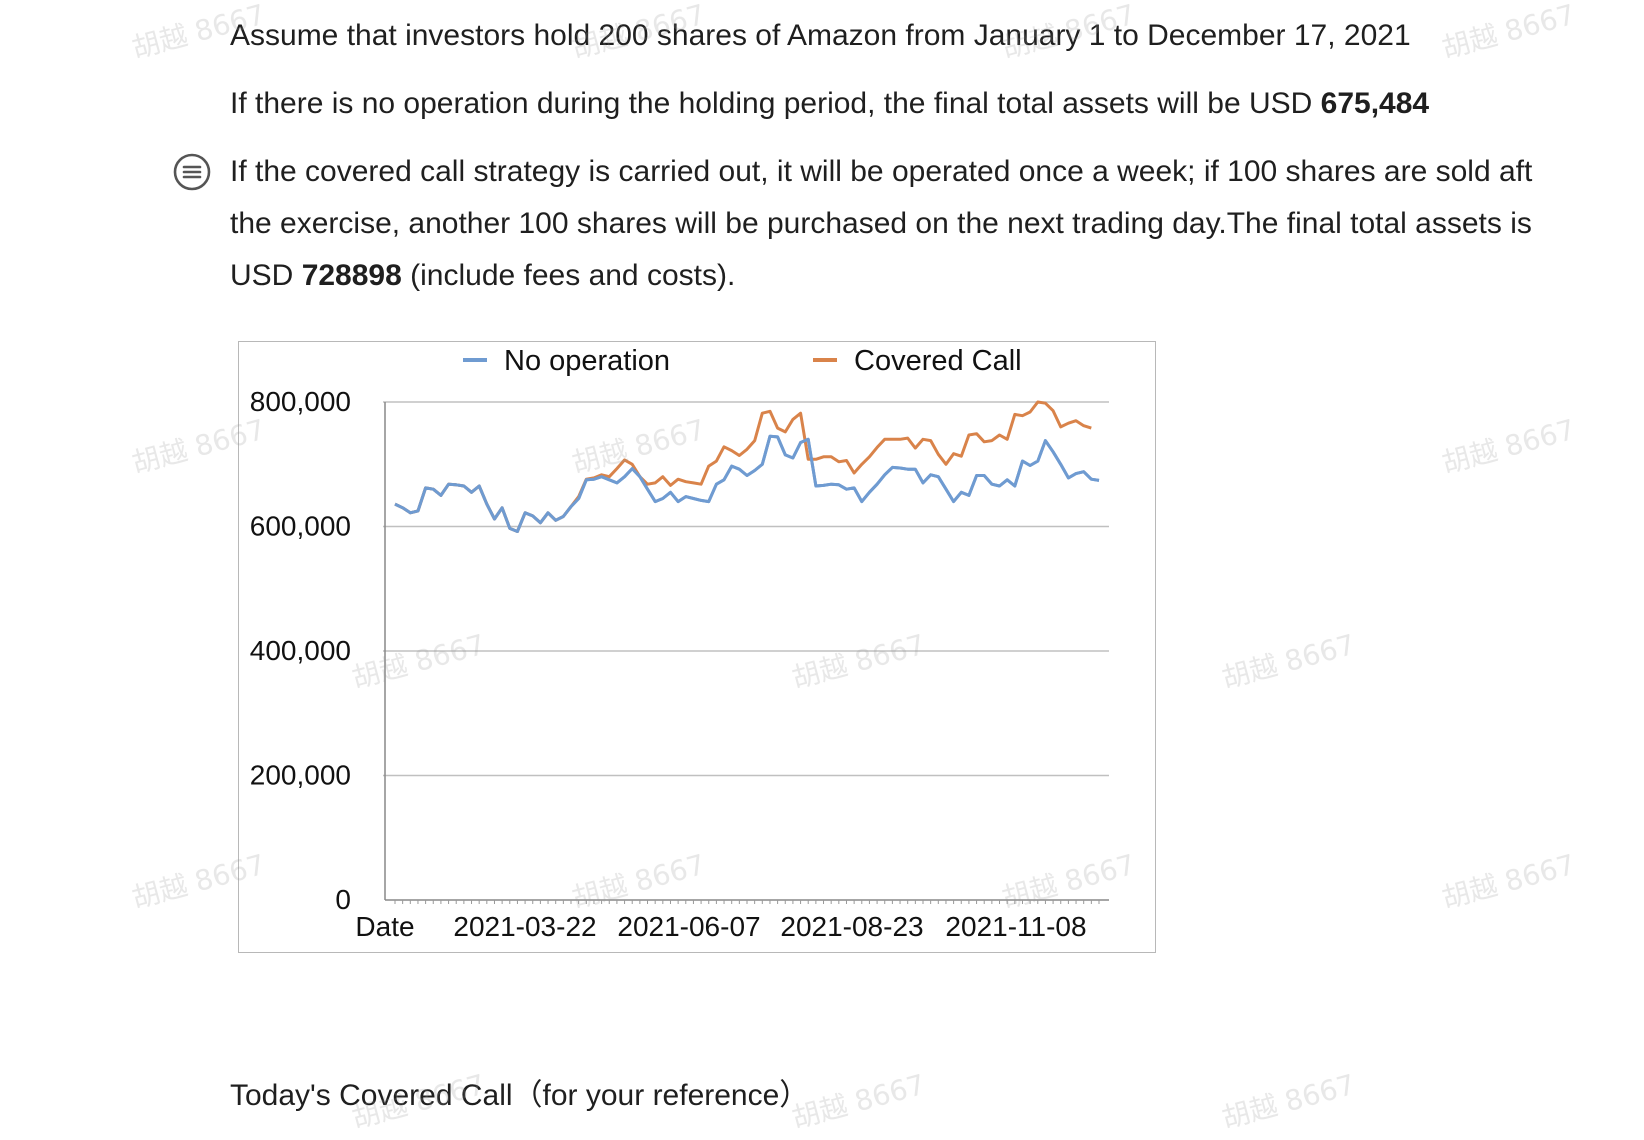 The height and width of the screenshot is (1140, 1644). Describe the element at coordinates (300, 401) in the screenshot. I see `y-tick-label: 800,000` at that location.